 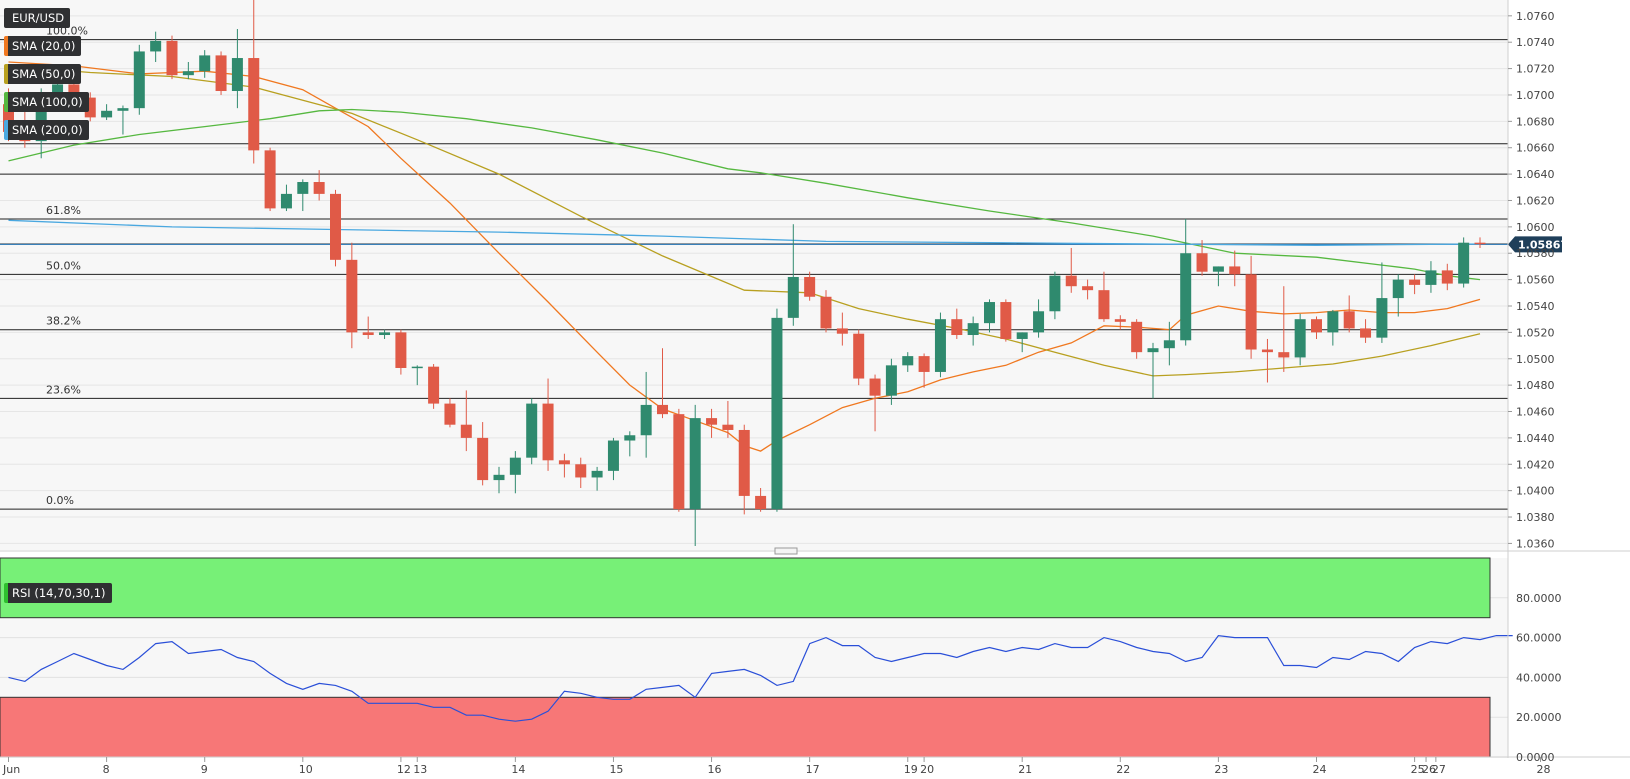 I want to click on legend-sma-50: SMA (50,0), so click(x=43, y=74).